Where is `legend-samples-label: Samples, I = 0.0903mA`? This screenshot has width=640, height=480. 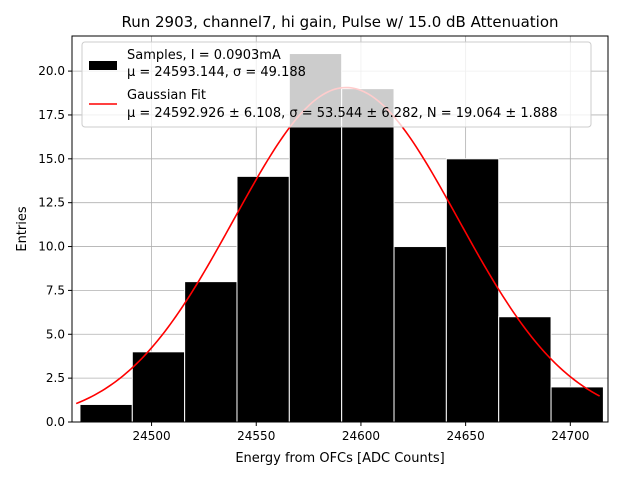
legend-samples-label: Samples, I = 0.0903mA is located at coordinates (204, 55).